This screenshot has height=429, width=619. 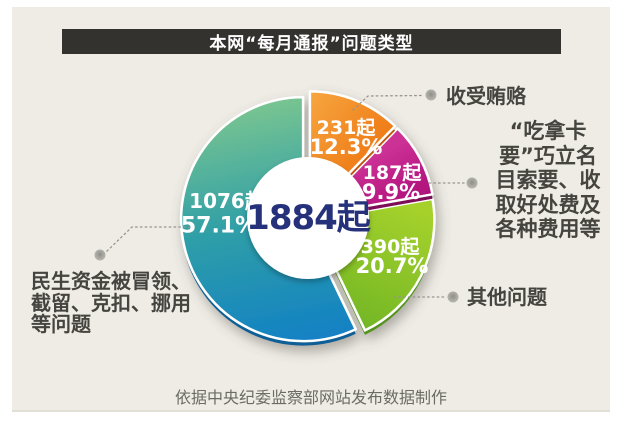 I want to click on slice-count-label: 187起, so click(x=393, y=173).